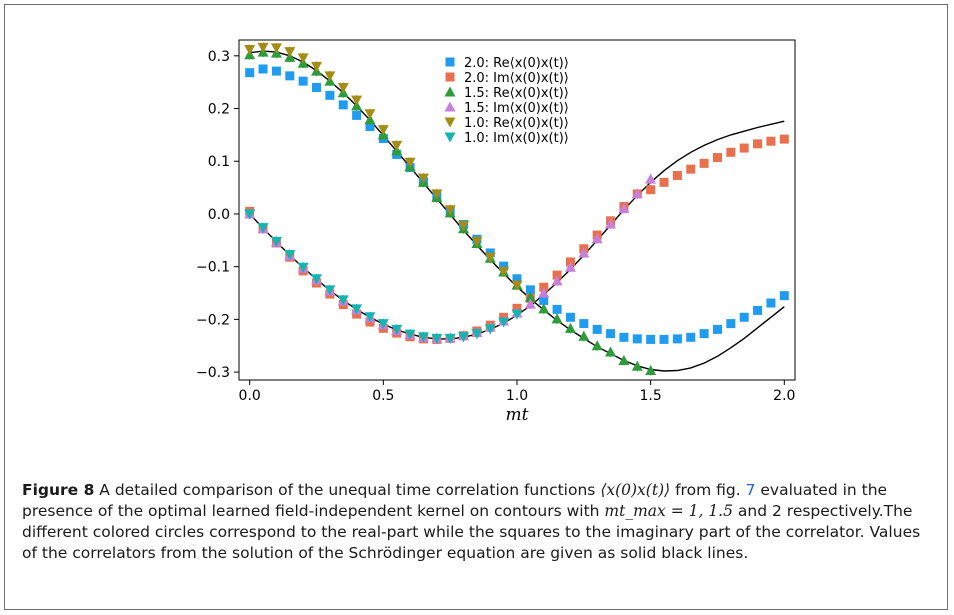 This screenshot has height=615, width=954. What do you see at coordinates (651, 396) in the screenshot?
I see `x-tick-label: 1.5` at bounding box center [651, 396].